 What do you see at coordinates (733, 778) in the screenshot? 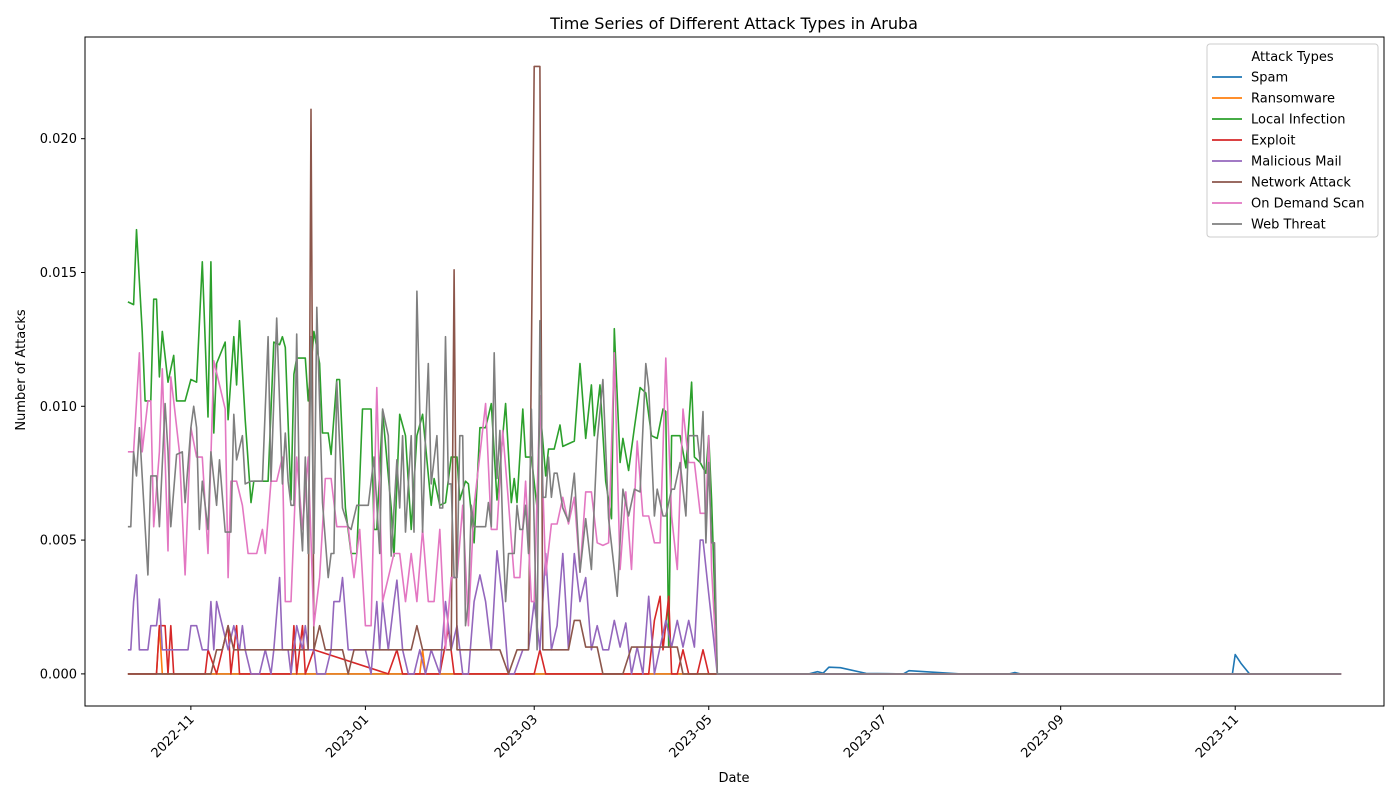
I see `x-axis-title: Date` at bounding box center [733, 778].